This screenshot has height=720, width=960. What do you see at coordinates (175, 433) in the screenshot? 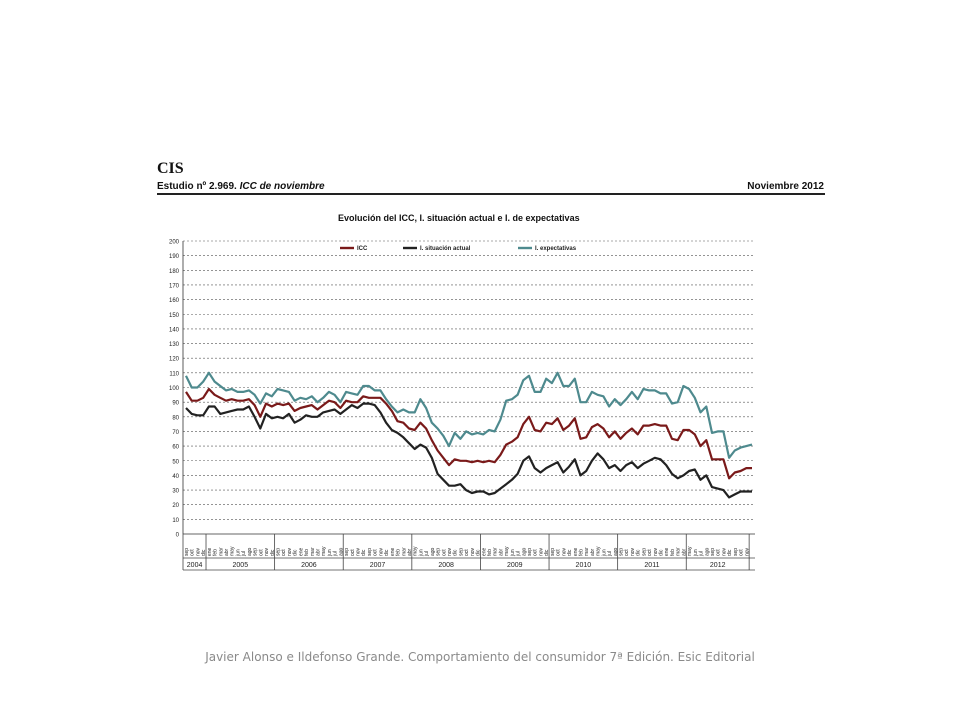
I see `y-tick-label: 70` at bounding box center [175, 433].